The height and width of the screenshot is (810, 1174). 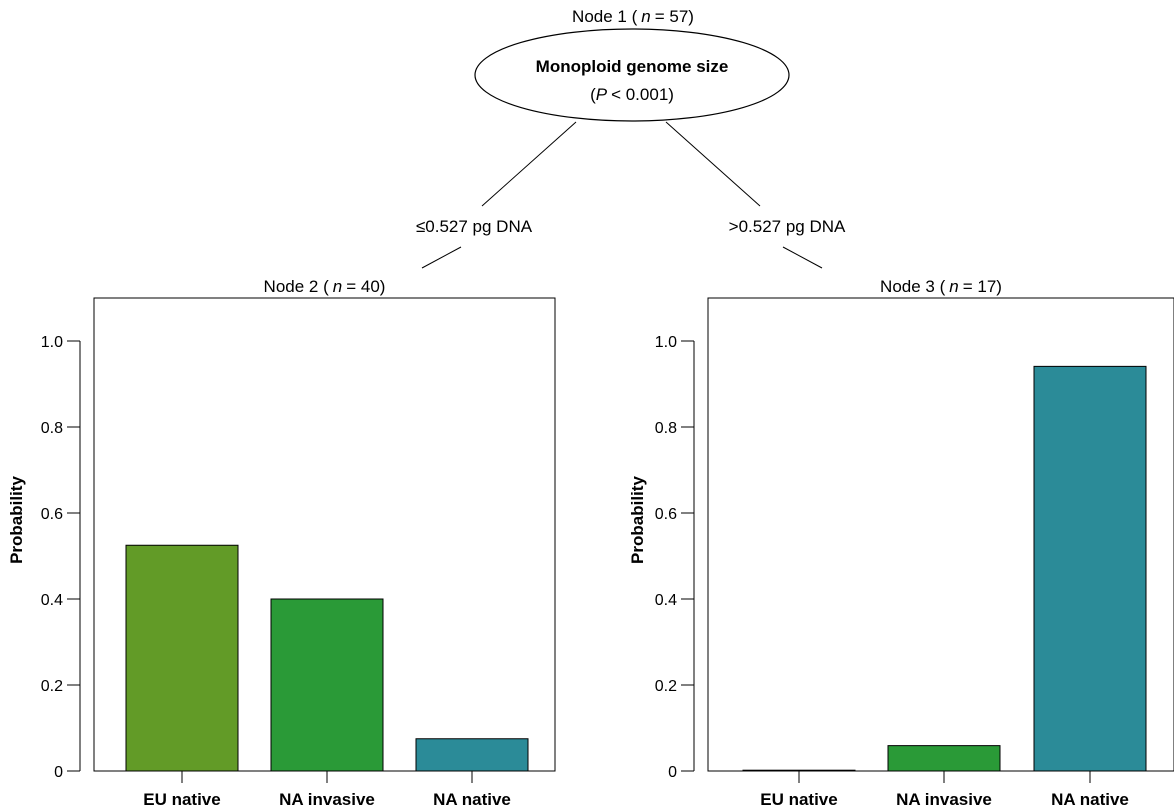 I want to click on node-3-y-tick-label: 0.6, so click(x=666, y=514).